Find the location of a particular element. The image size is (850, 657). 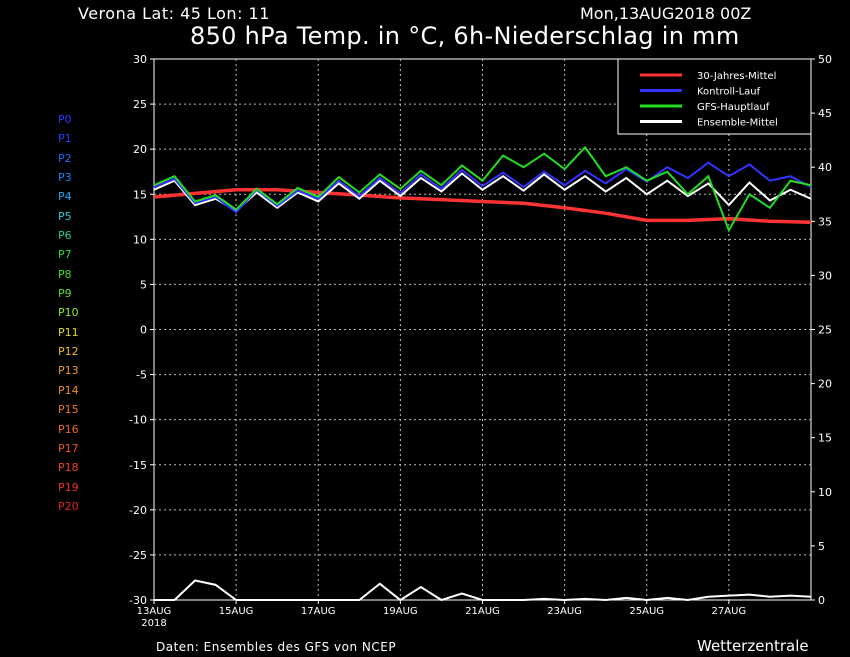

y-left-tick-label: -15 is located at coordinates (138, 465).